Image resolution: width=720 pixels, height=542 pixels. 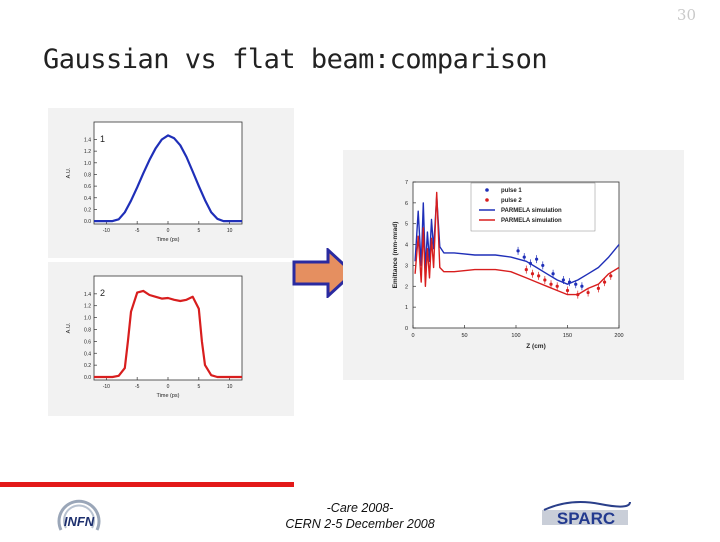 I want to click on footer-text: -Care 2008- CERN 2-5 December 2008, so click(x=360, y=516).